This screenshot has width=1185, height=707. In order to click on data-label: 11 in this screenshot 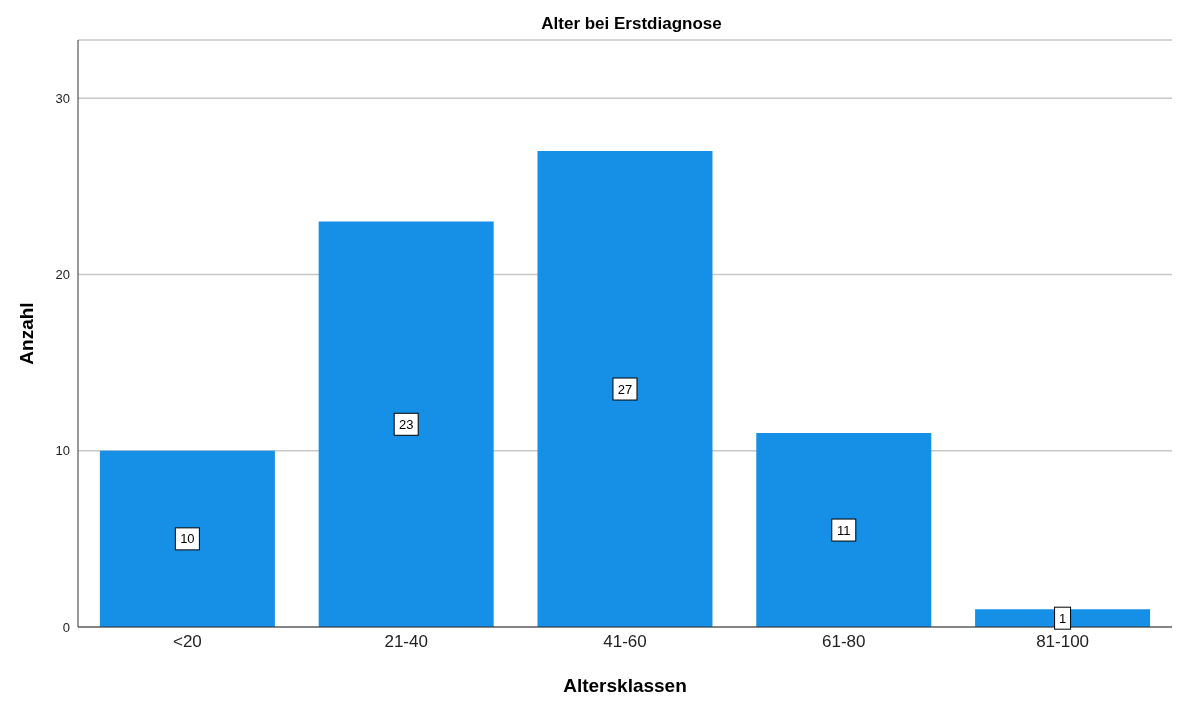, I will do `click(844, 530)`.